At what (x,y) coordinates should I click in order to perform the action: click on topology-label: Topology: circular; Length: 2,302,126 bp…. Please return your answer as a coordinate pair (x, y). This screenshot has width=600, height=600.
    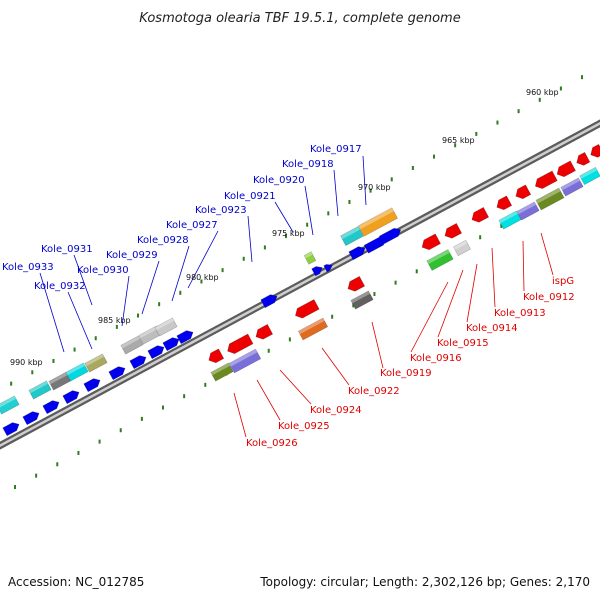
    Looking at the image, I should click on (424, 582).